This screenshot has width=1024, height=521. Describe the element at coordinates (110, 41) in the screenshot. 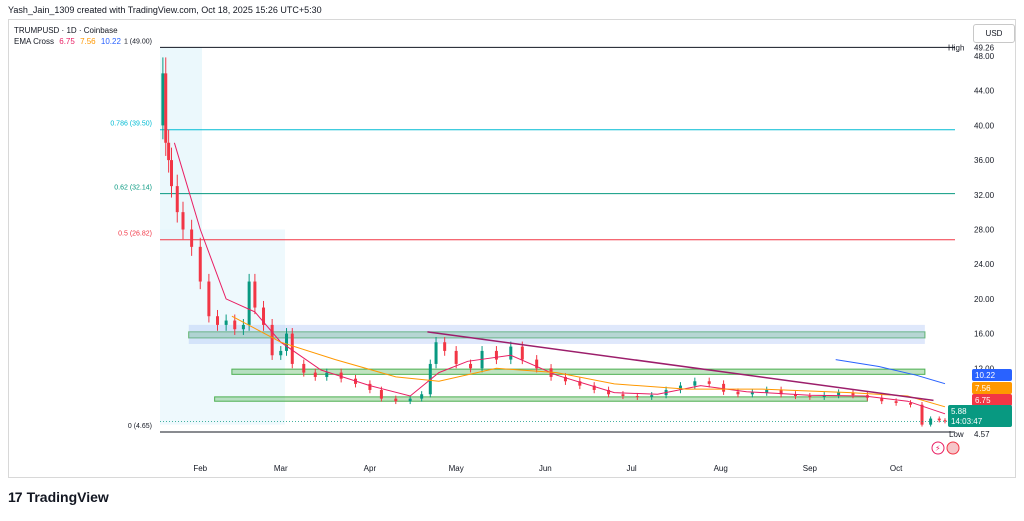

I see `ema-slow-value: 10.22` at that location.